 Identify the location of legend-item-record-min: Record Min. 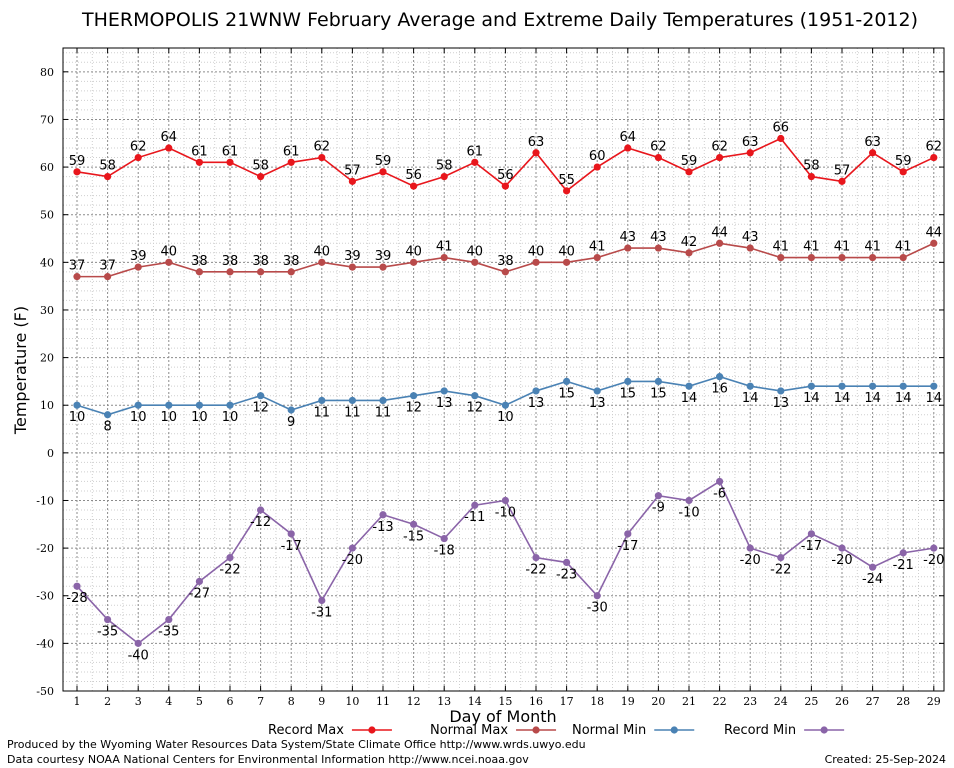
(784, 730).